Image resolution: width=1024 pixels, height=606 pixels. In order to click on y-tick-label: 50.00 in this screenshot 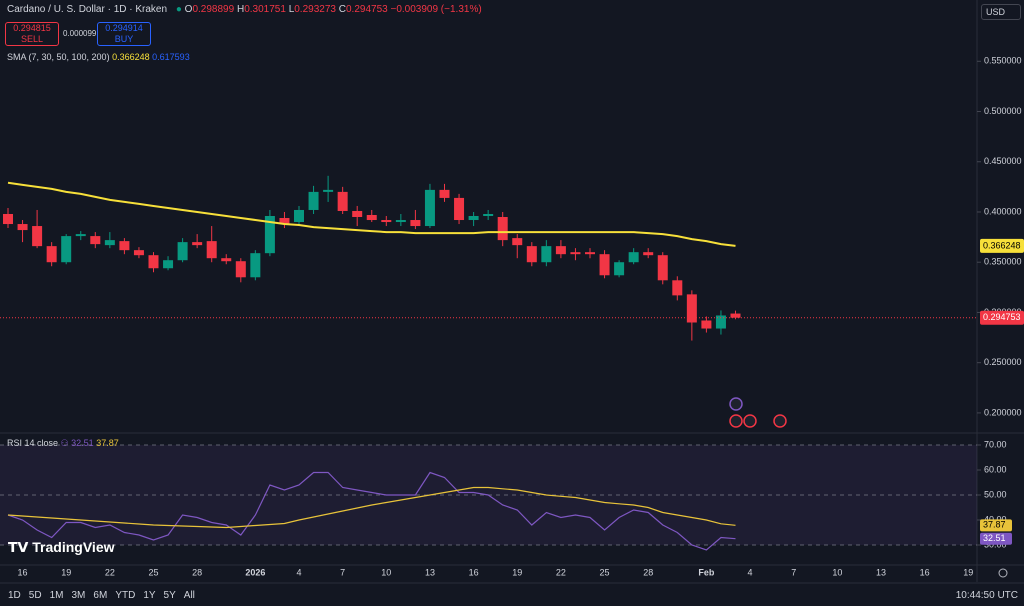, I will do `click(995, 494)`.